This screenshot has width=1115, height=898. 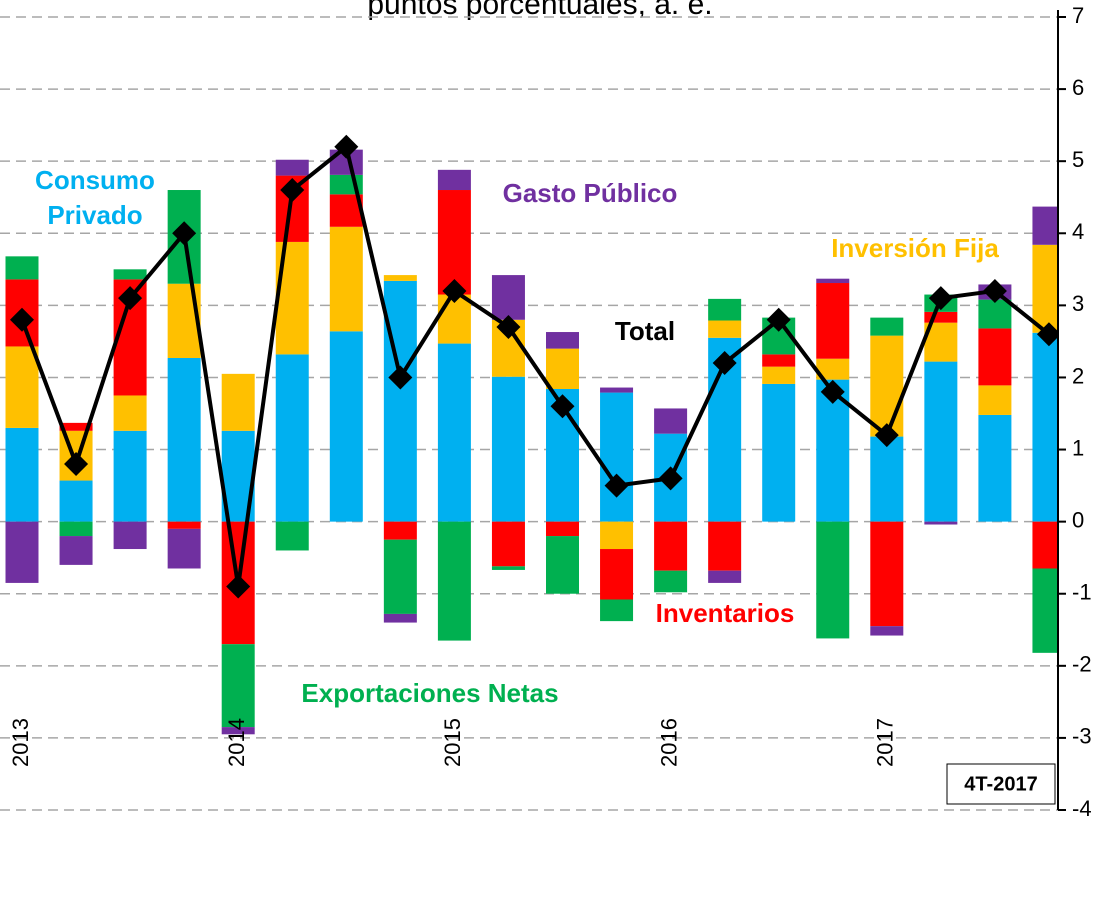 I want to click on y-tick-label: 0, so click(x=1078, y=519).